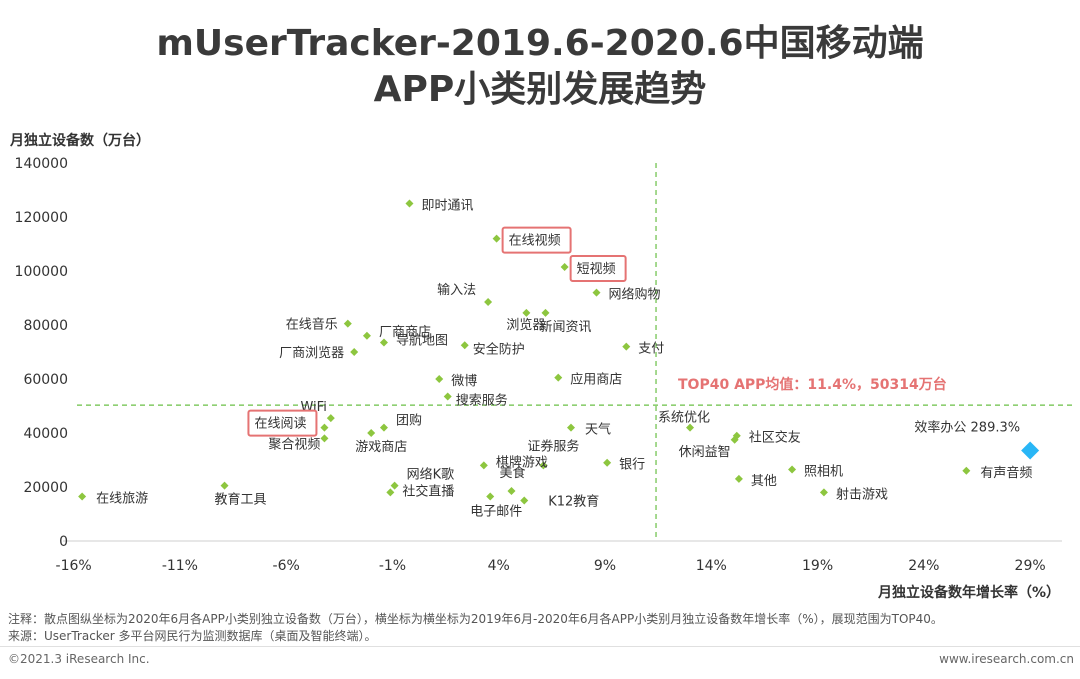  What do you see at coordinates (45, 488) in the screenshot?
I see `y-tick-label: 20000` at bounding box center [45, 488].